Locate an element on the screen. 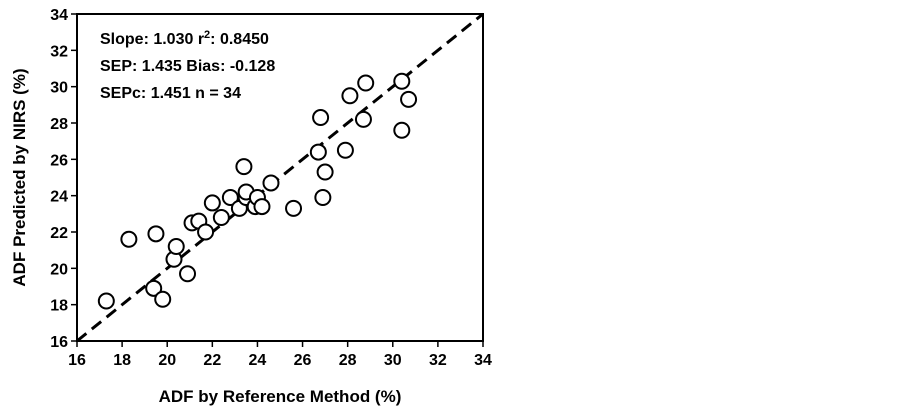 The height and width of the screenshot is (414, 903). y-tick-label: 18 is located at coordinates (59, 306).